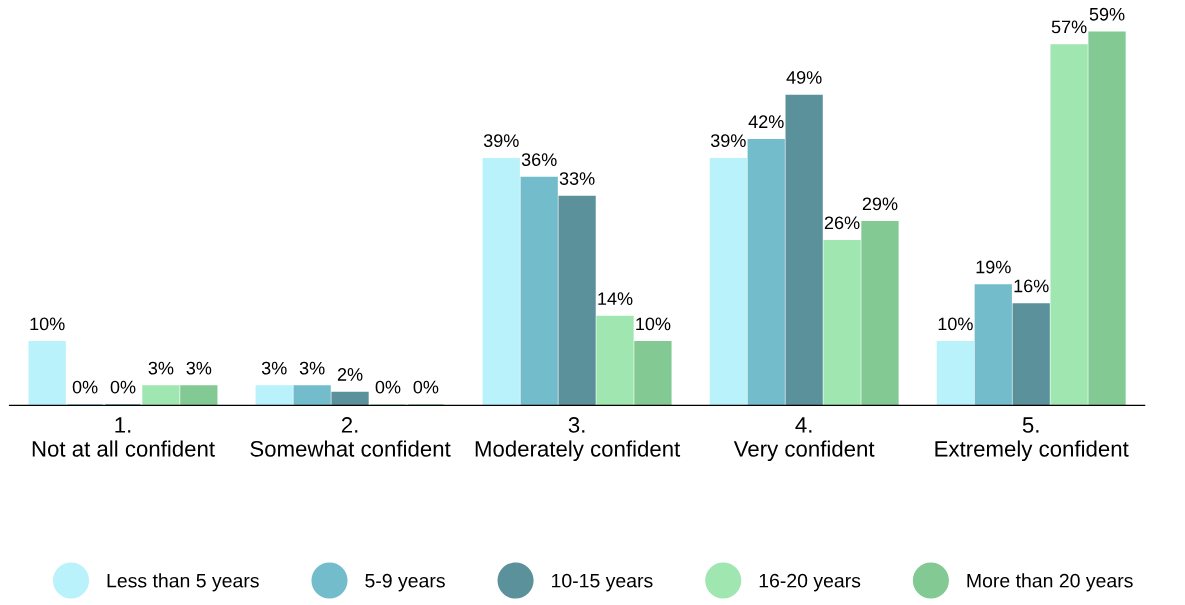 The width and height of the screenshot is (1185, 605). Describe the element at coordinates (1031, 286) in the screenshot. I see `data-label: 16%` at that location.